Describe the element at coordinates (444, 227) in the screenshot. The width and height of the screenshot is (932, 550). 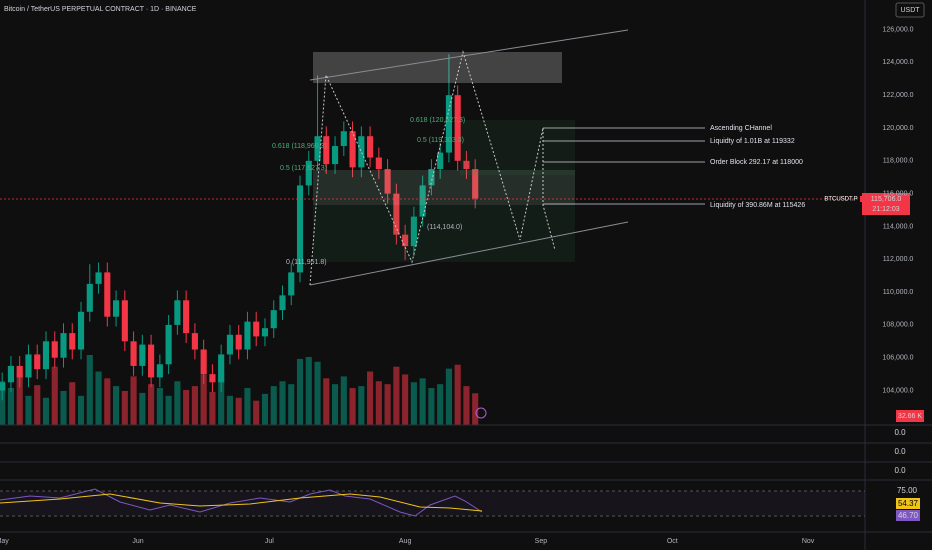
I see `fib-label: (114,104.0)` at that location.